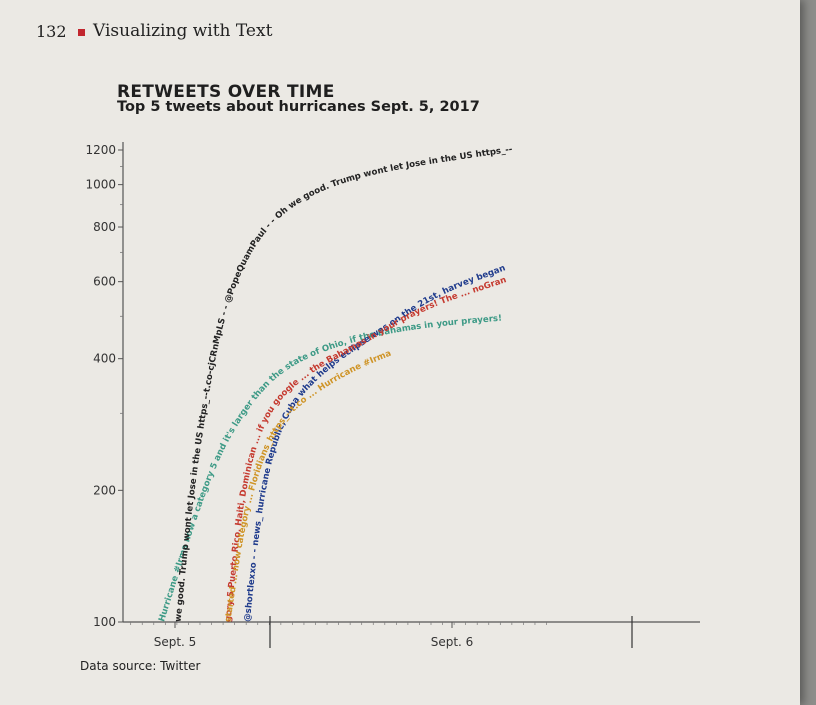  I want to click on x-tick-label: Sept. 5, so click(175, 642).